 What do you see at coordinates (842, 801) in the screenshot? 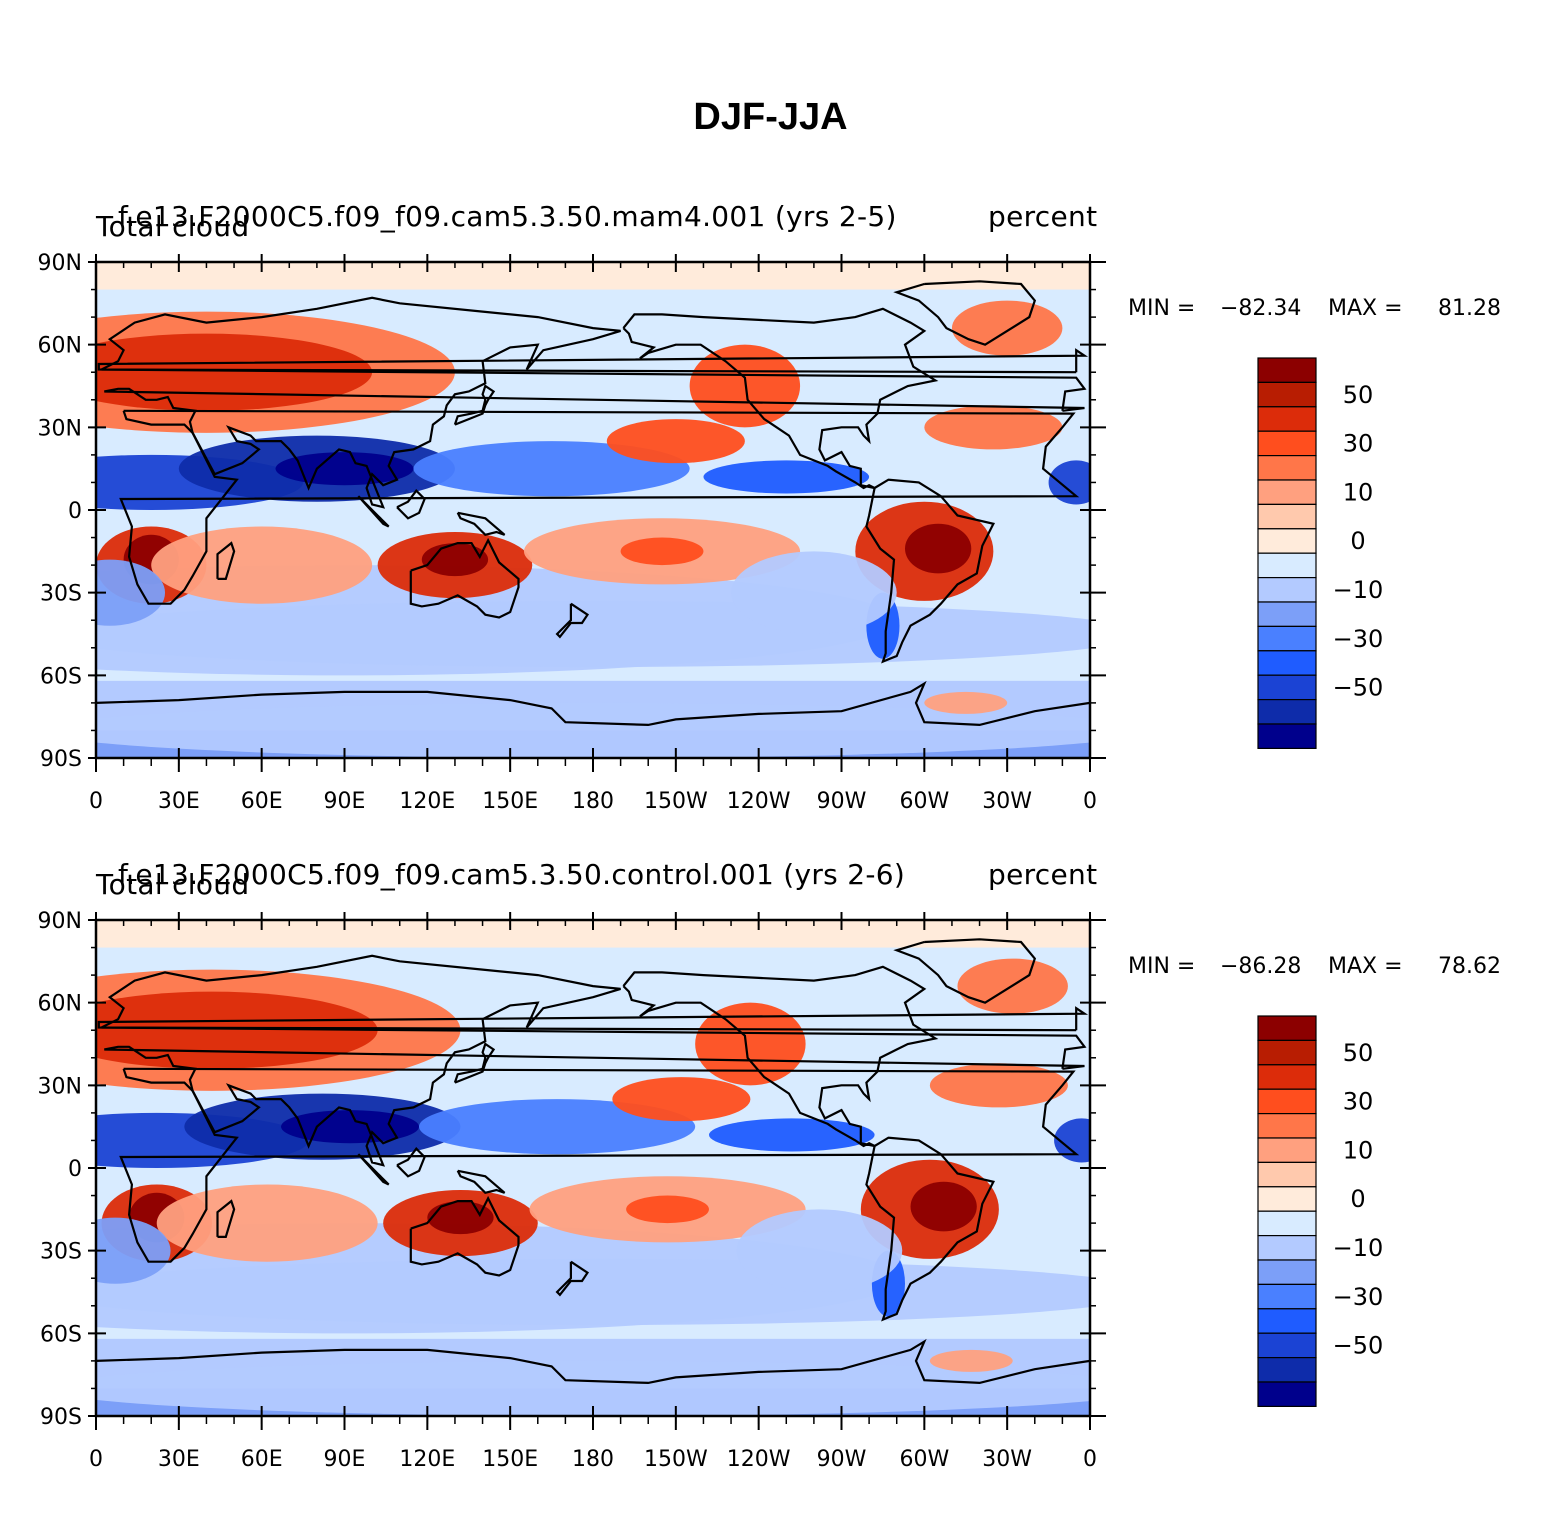
I see `lon-tick-label: 90W` at bounding box center [842, 801].